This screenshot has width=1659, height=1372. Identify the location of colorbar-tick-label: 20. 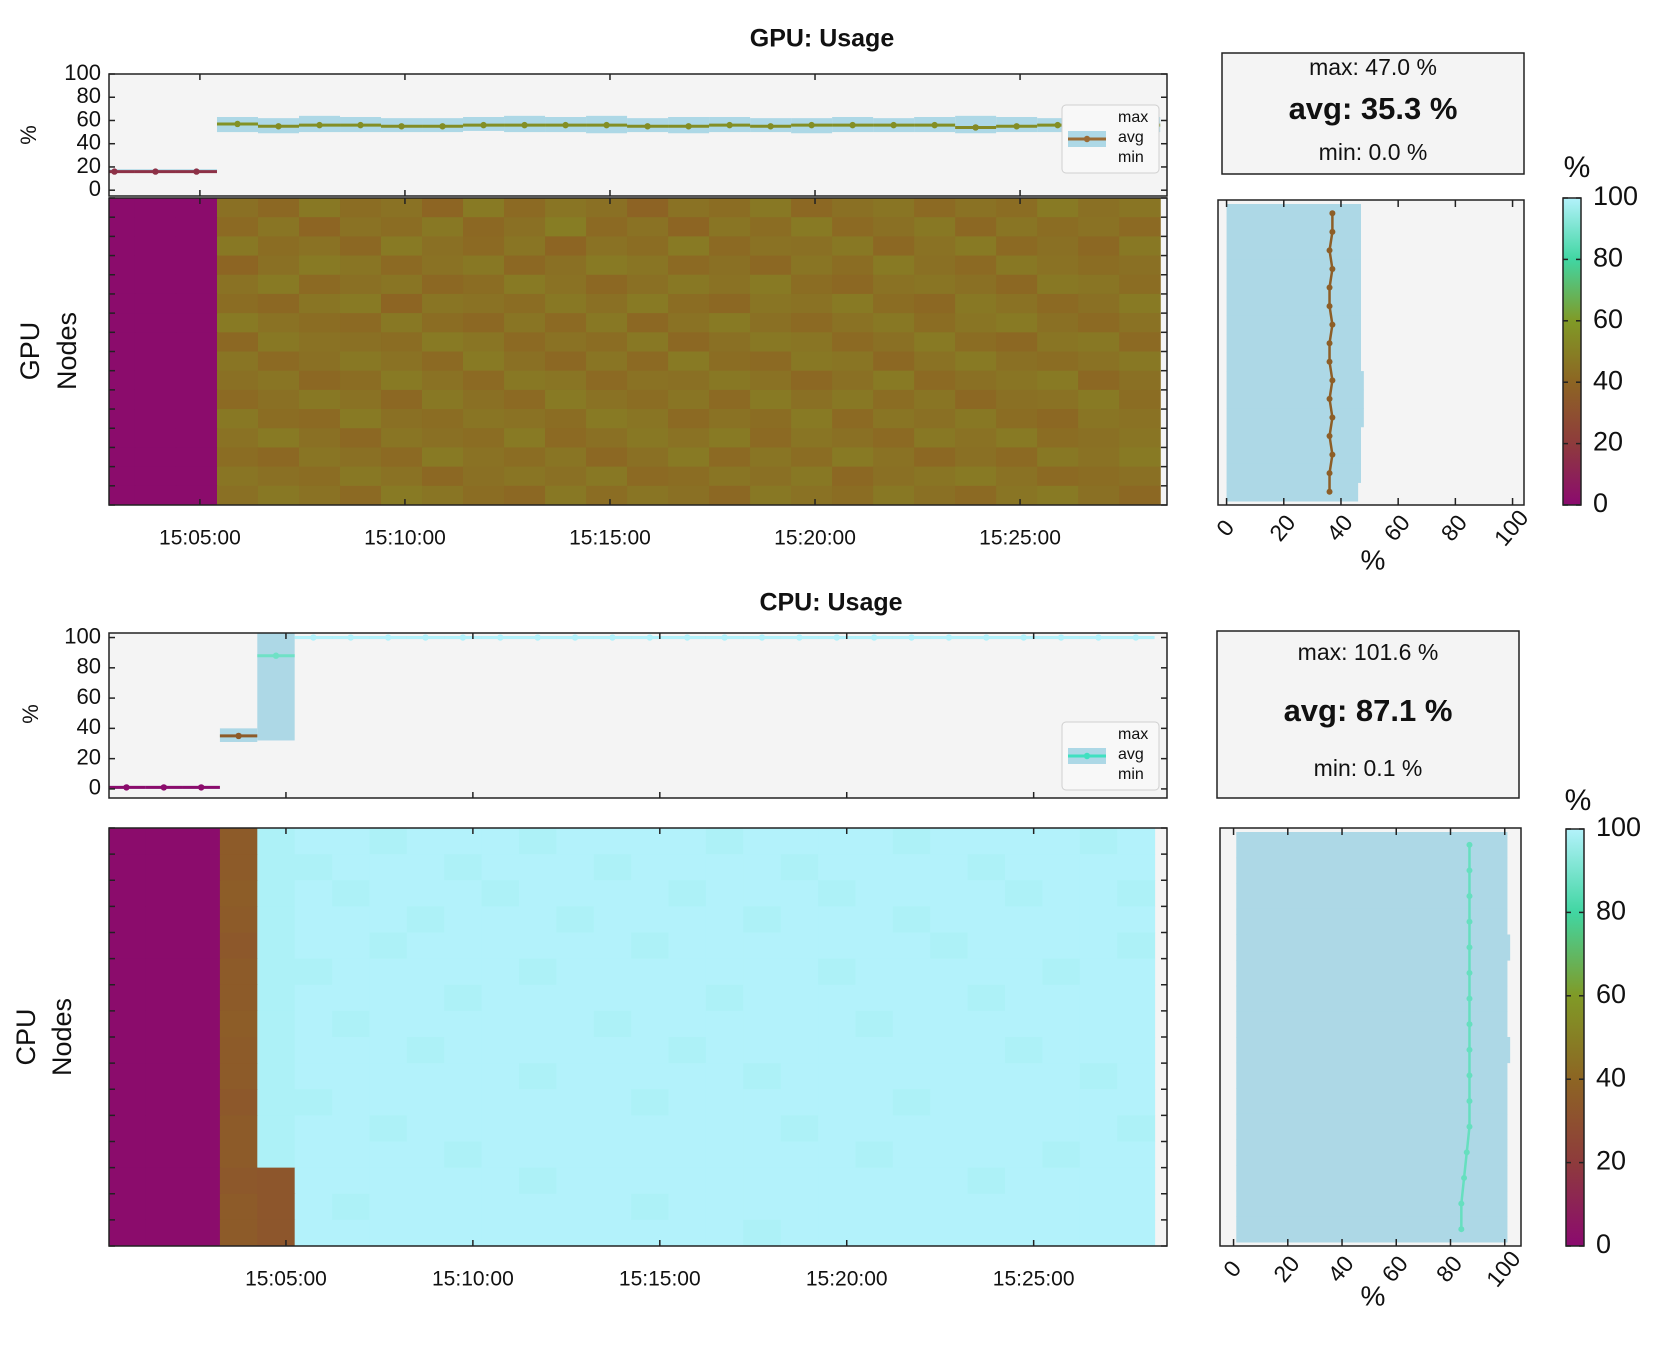
(1608, 442).